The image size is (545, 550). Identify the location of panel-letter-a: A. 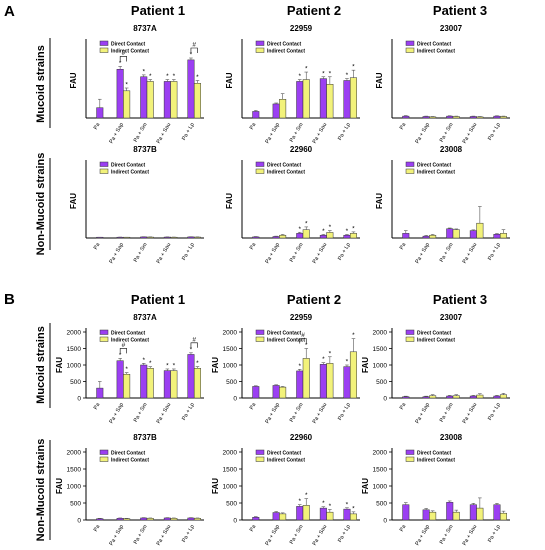
(9, 11).